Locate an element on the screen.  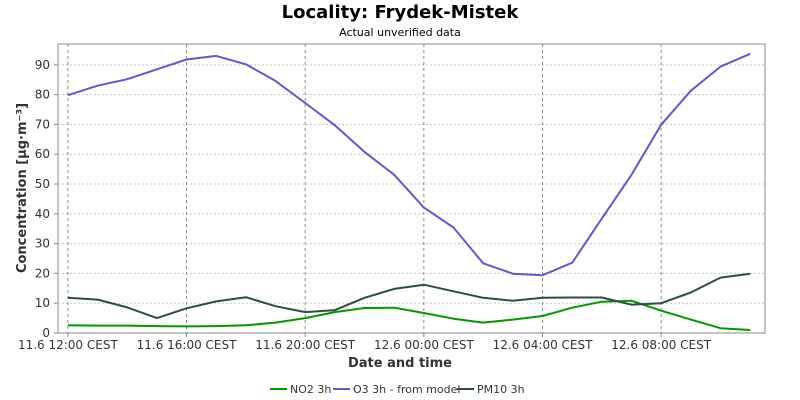
legend-item: O3 3h - from model is located at coordinates (396, 389).